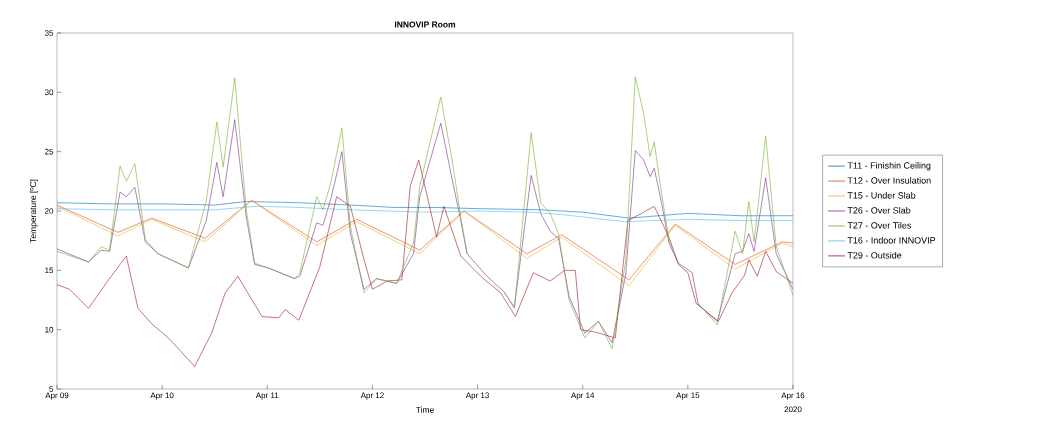  What do you see at coordinates (879, 210) in the screenshot?
I see `legend-label: T26 - Over Slab` at bounding box center [879, 210].